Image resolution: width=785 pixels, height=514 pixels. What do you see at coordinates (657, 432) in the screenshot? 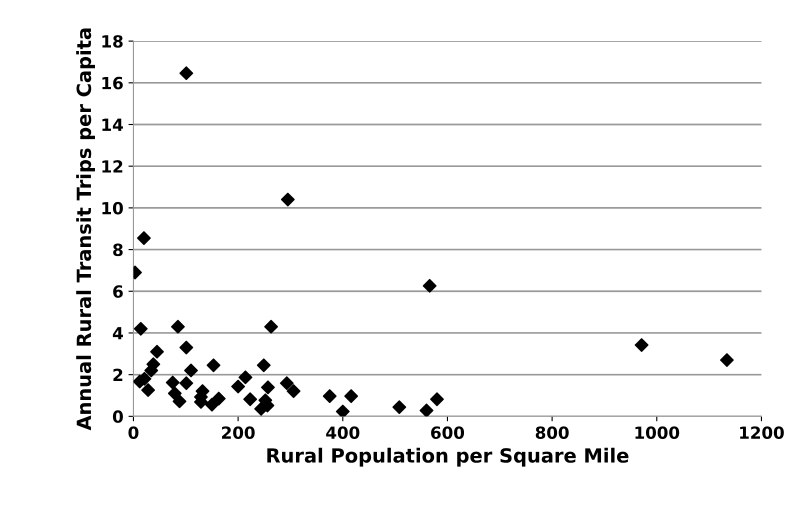
I see `x-tick-label: 1000` at bounding box center [657, 432].